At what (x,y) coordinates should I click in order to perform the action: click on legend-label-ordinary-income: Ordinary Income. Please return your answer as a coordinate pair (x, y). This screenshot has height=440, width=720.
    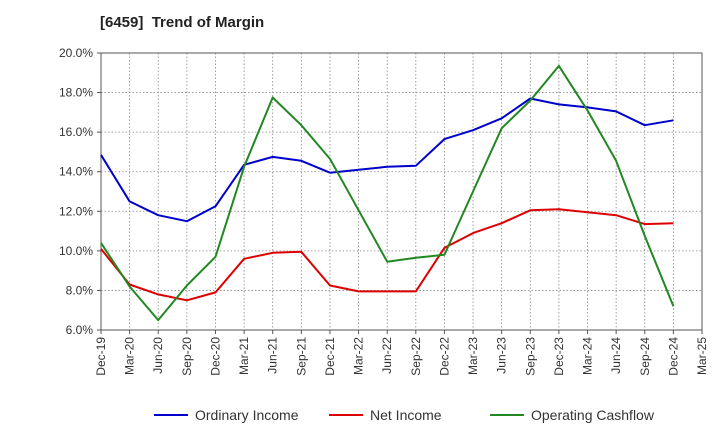
    Looking at the image, I should click on (247, 415).